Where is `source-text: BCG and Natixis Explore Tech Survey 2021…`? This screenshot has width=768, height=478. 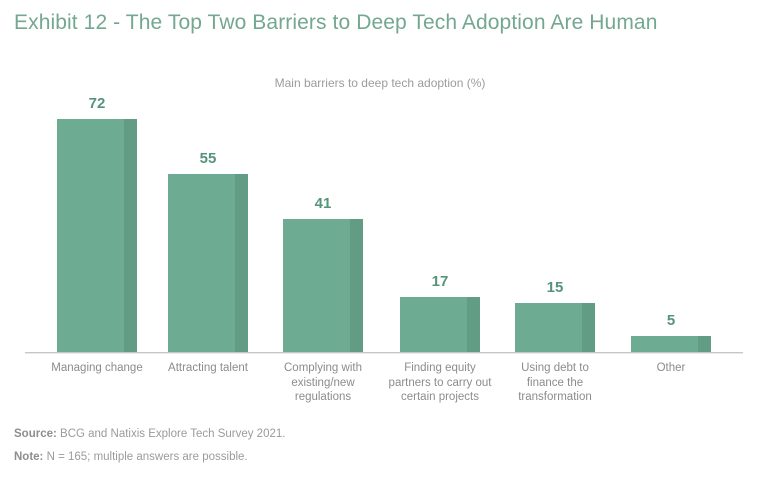 source-text: BCG and Natixis Explore Tech Survey 2021… is located at coordinates (171, 434).